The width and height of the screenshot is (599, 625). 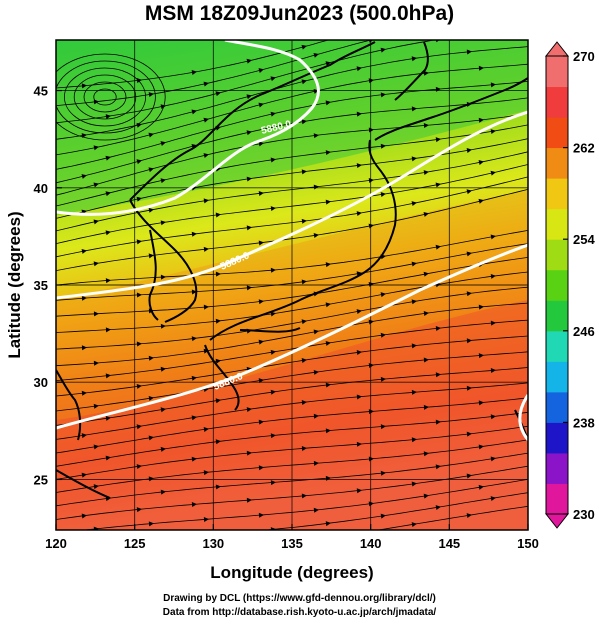 What do you see at coordinates (111, 97) in the screenshot?
I see `streamline-swirl` at bounding box center [111, 97].